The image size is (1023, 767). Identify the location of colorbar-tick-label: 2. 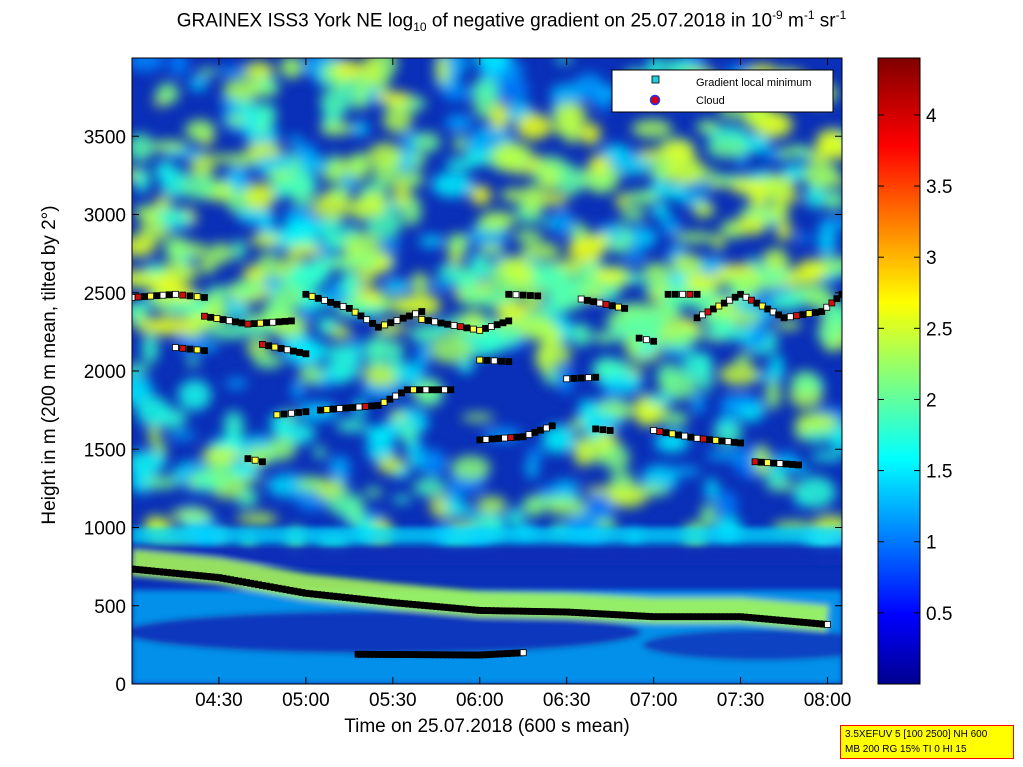
(931, 400).